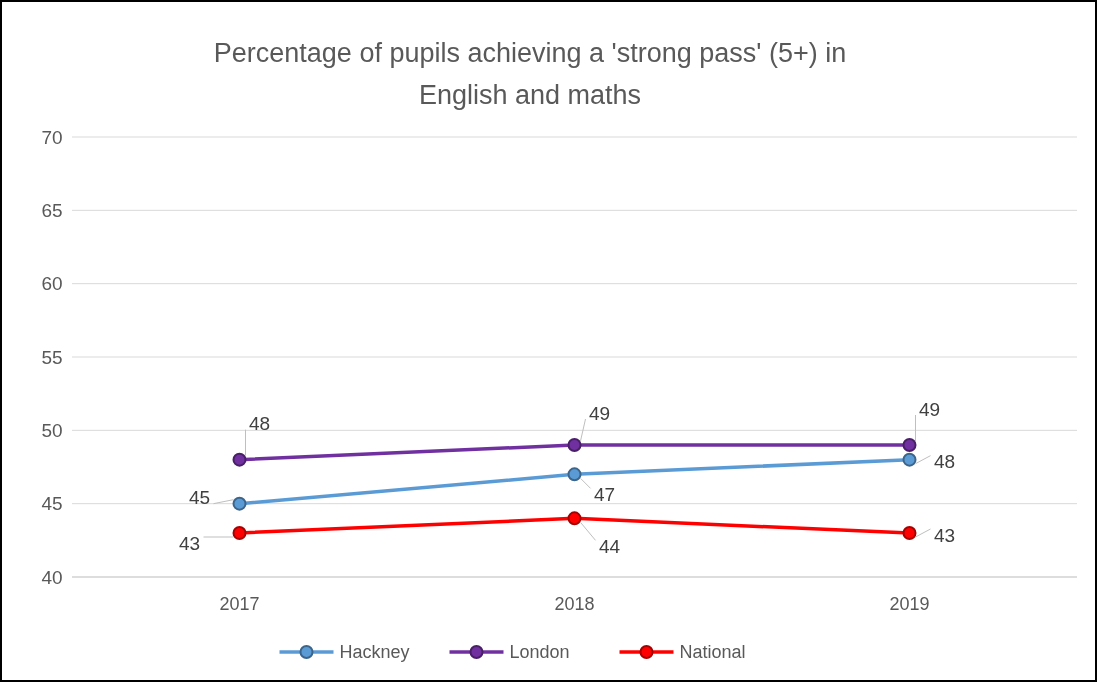 This screenshot has height=682, width=1097. I want to click on data-label: 47, so click(604, 494).